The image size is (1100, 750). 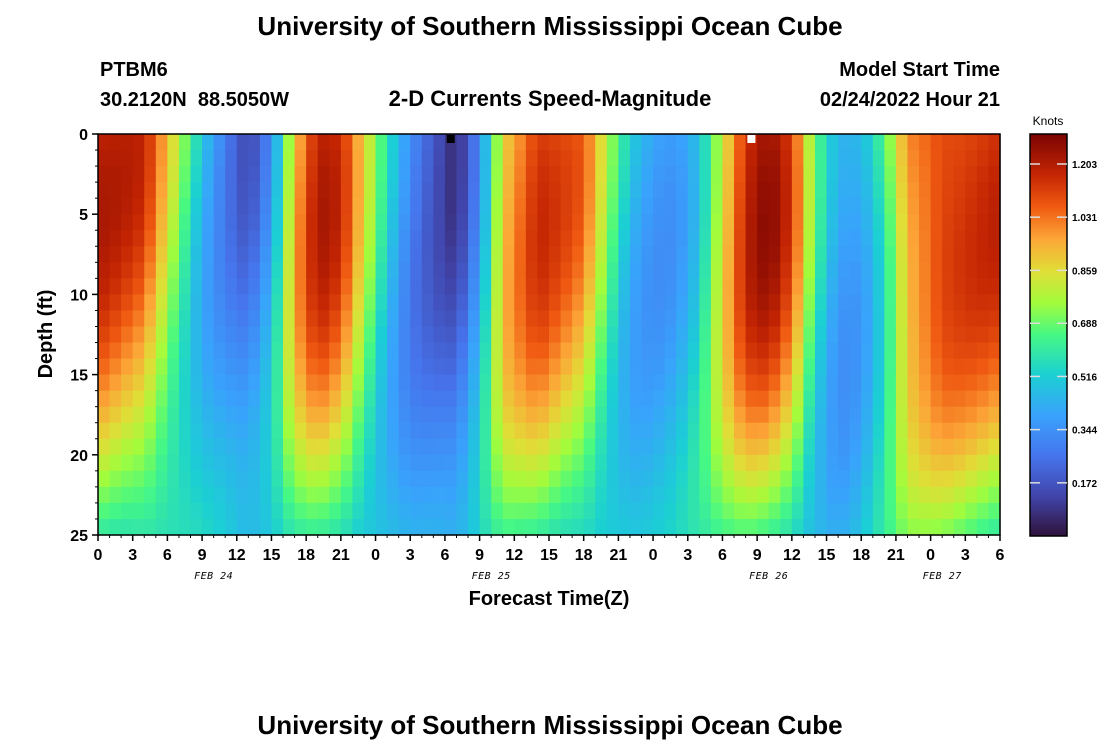 I want to click on x-tick-label: 6, so click(x=722, y=555).